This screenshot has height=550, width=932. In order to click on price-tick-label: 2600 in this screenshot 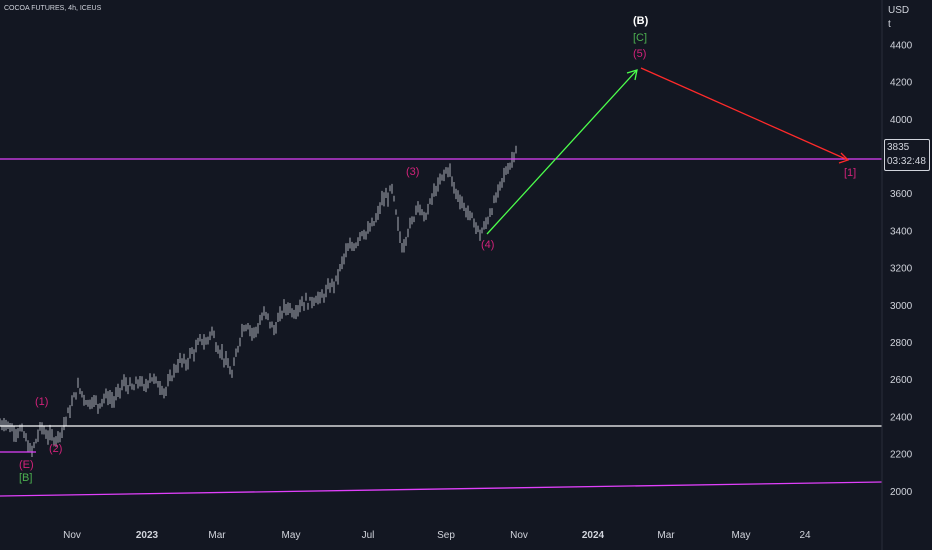, I will do `click(901, 380)`.